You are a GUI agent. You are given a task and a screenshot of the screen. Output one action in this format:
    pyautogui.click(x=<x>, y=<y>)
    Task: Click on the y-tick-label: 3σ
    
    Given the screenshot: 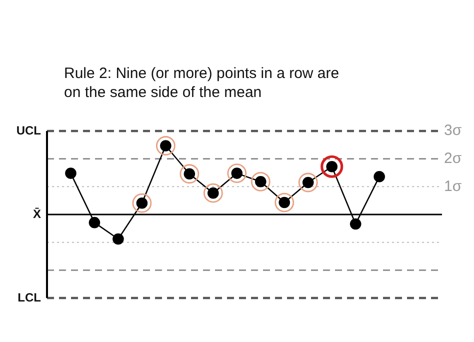 What is the action you would take?
    pyautogui.click(x=453, y=131)
    